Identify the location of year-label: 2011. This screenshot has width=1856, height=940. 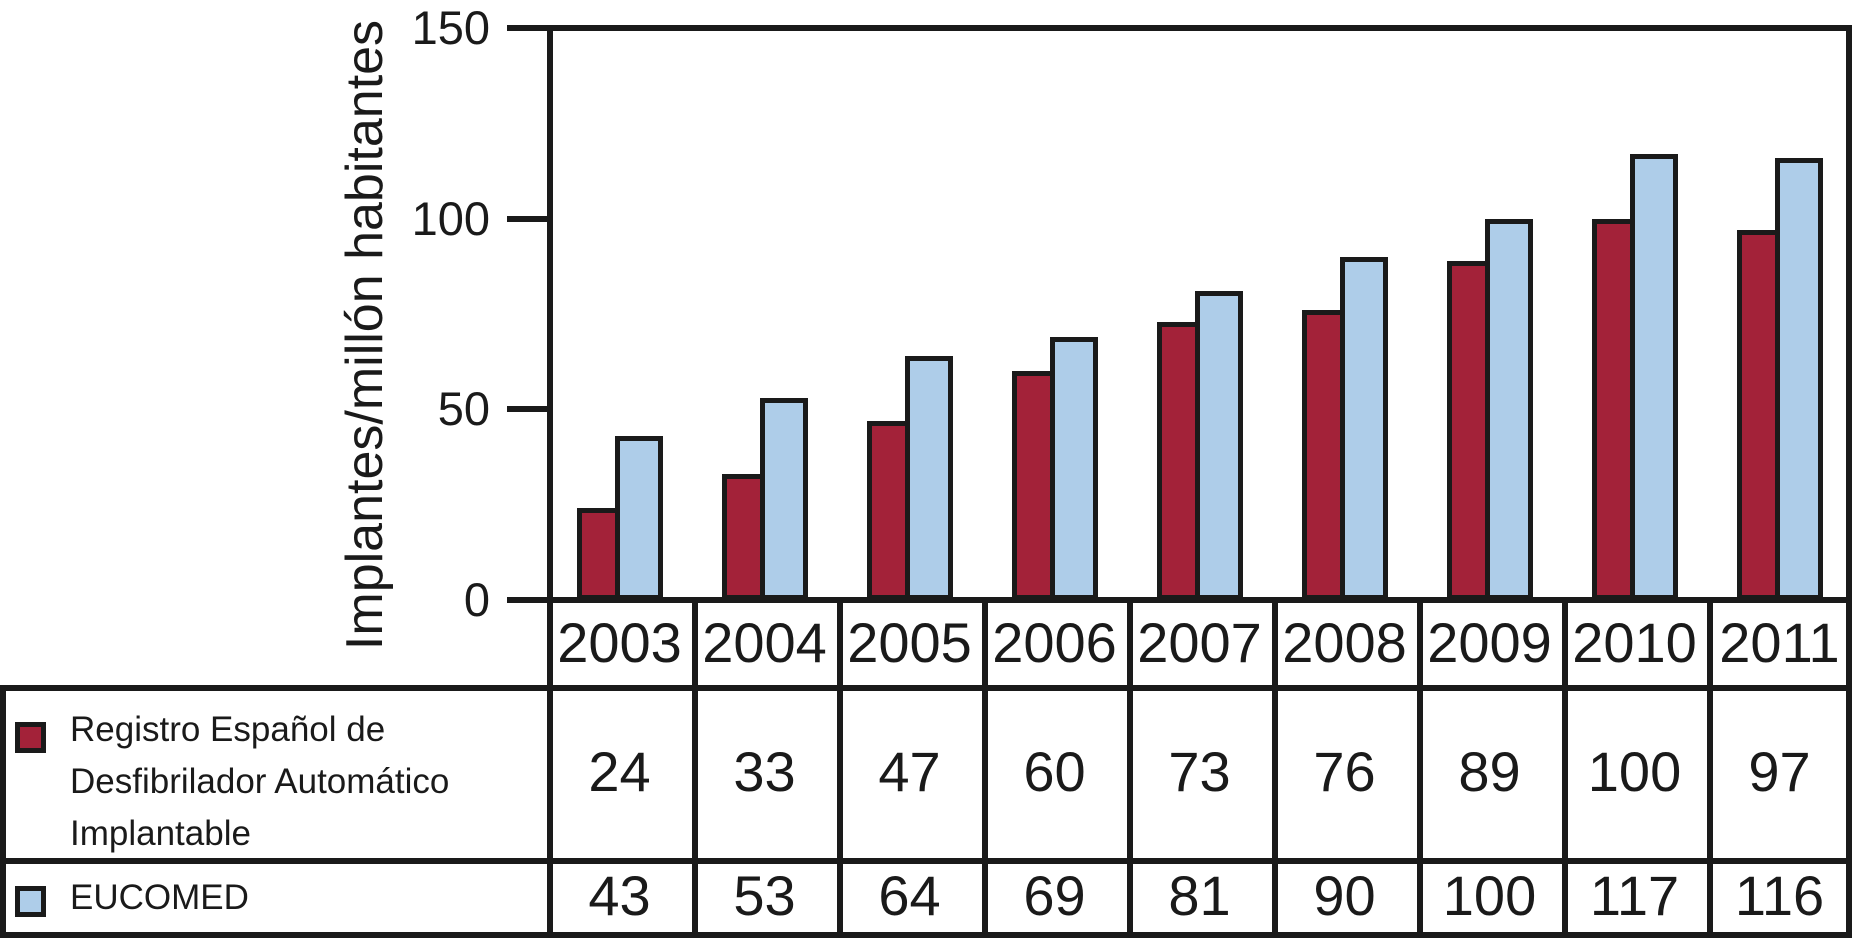
(1779, 642).